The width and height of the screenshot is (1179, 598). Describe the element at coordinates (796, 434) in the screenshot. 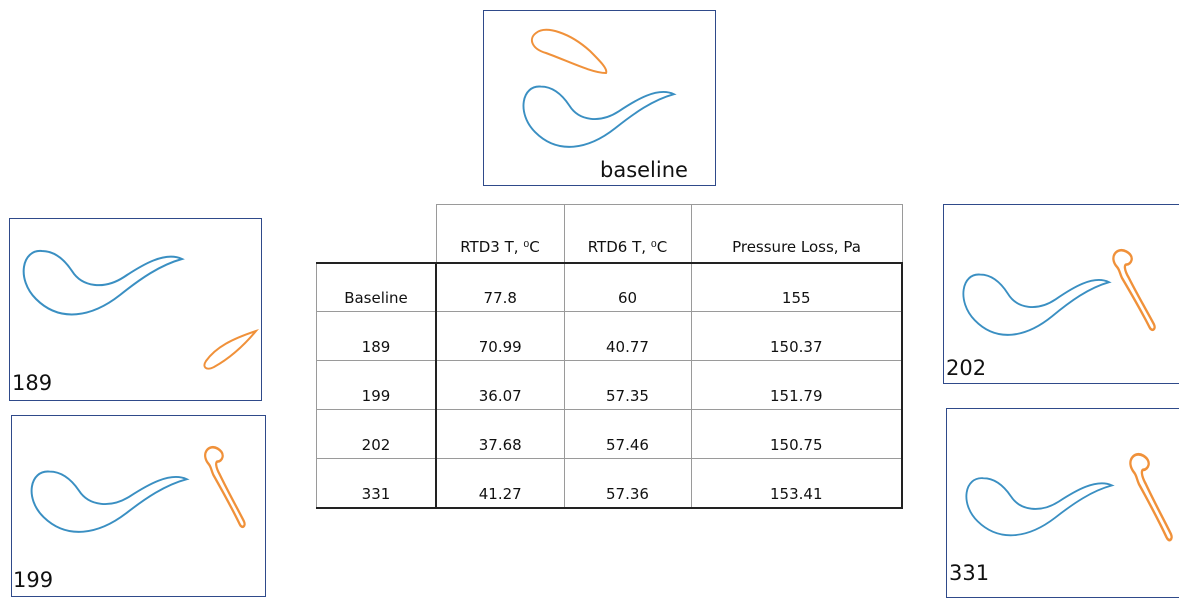

I see `table-cell: 150.75` at that location.